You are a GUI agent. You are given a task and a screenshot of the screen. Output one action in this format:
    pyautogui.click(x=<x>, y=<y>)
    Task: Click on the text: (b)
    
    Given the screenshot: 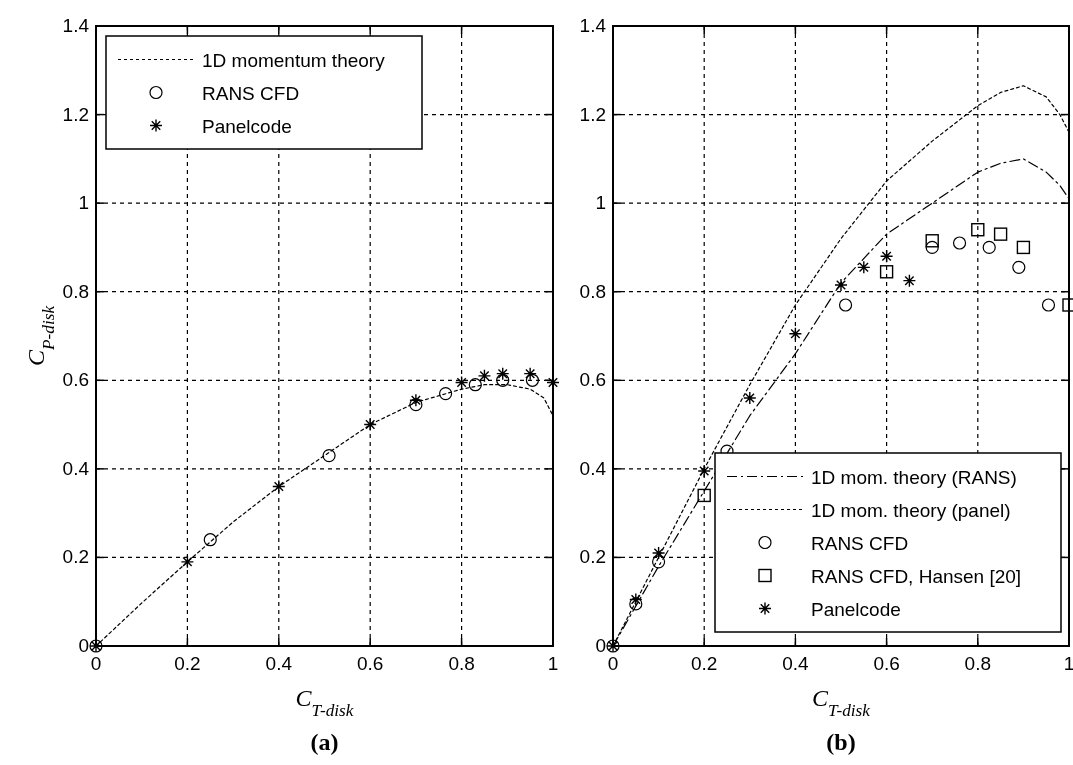 What is the action you would take?
    pyautogui.click(x=841, y=742)
    